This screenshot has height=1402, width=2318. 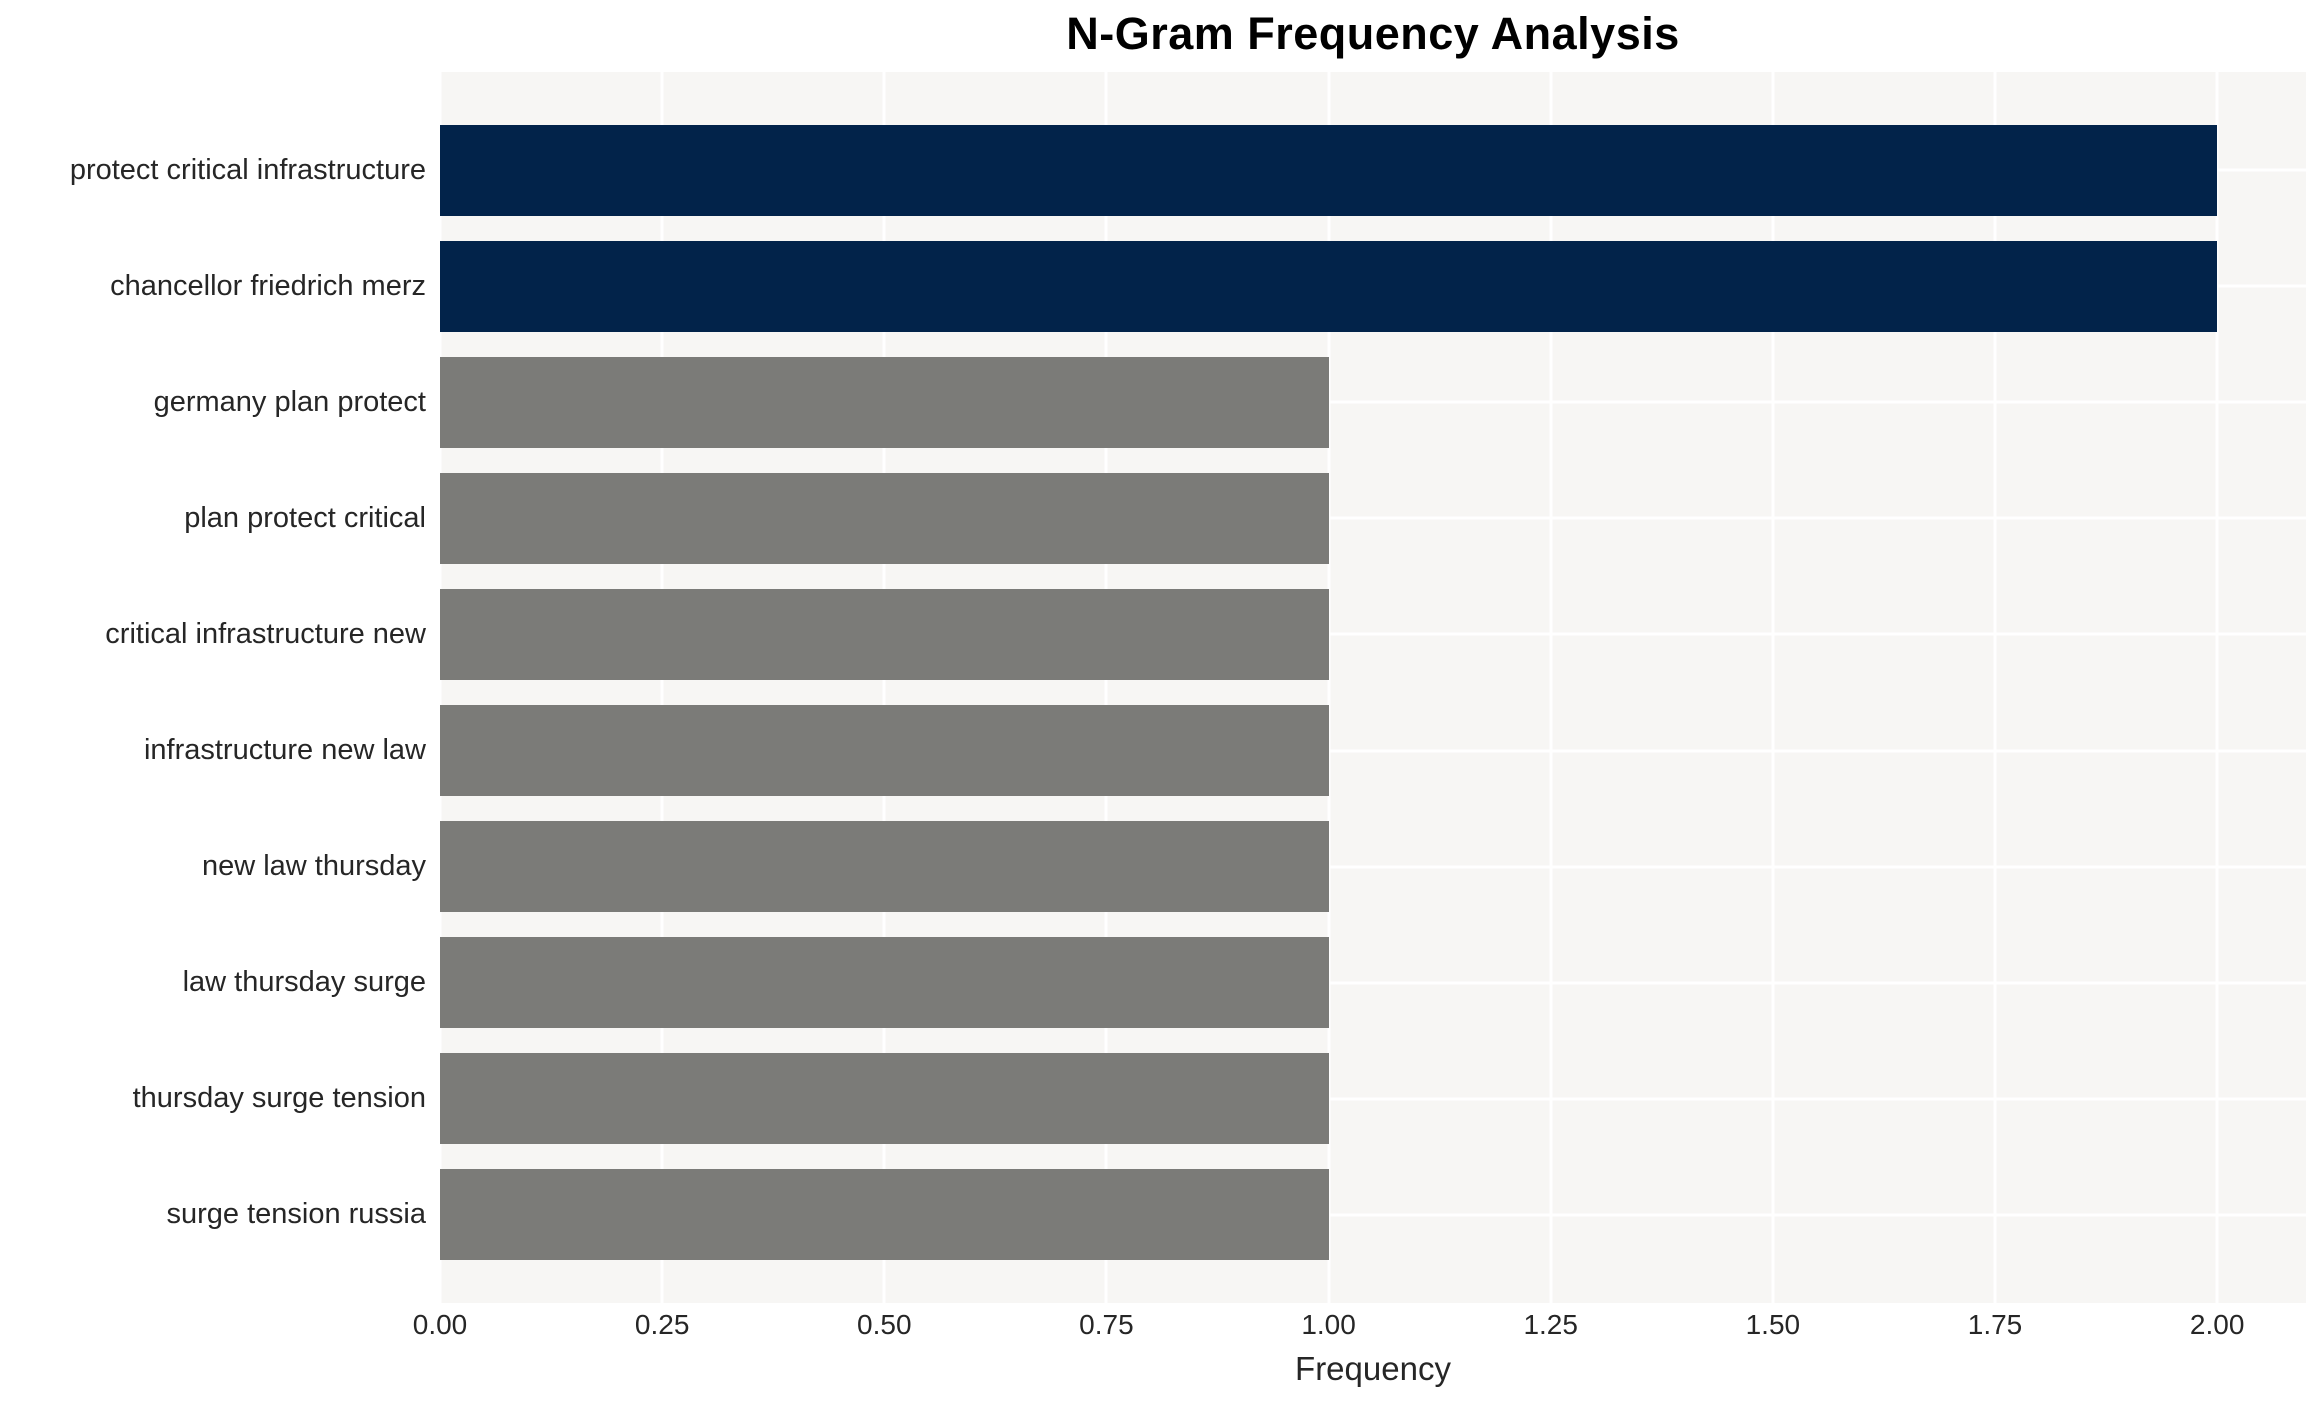 I want to click on chart-row: infrastructure new law, so click(x=1153, y=750).